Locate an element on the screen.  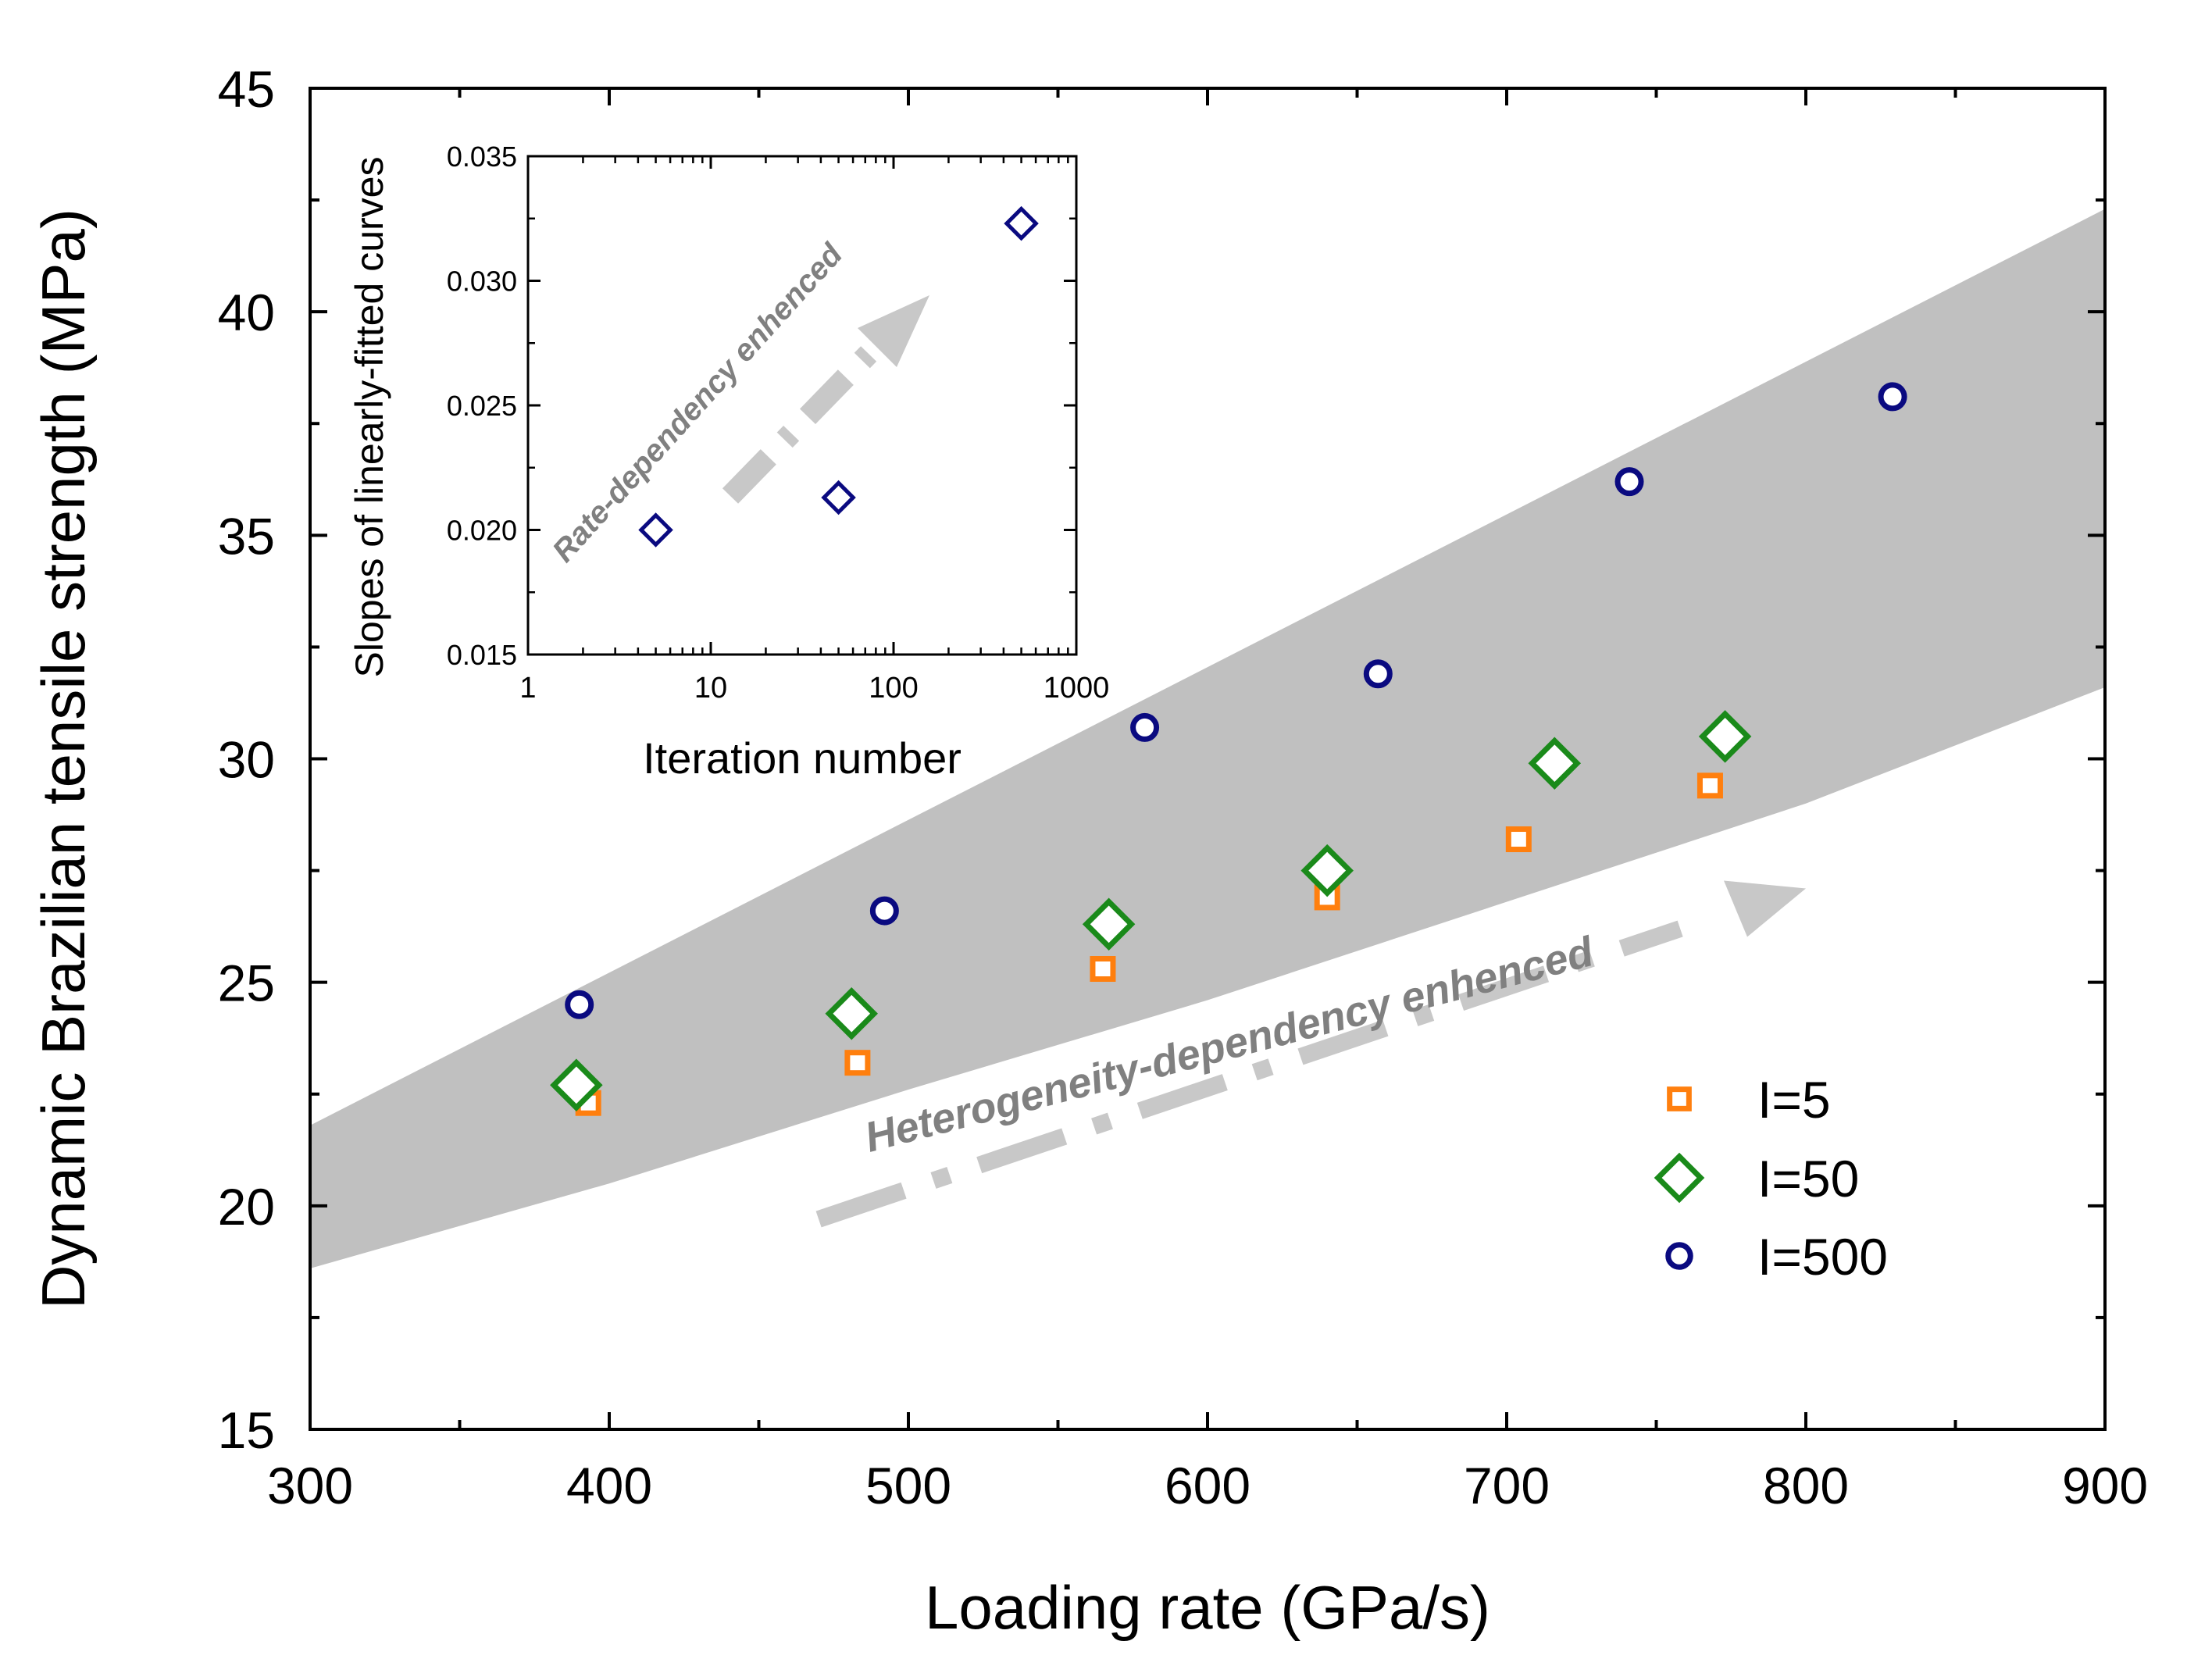
y-tick-label: 0.015 is located at coordinates (482, 655).